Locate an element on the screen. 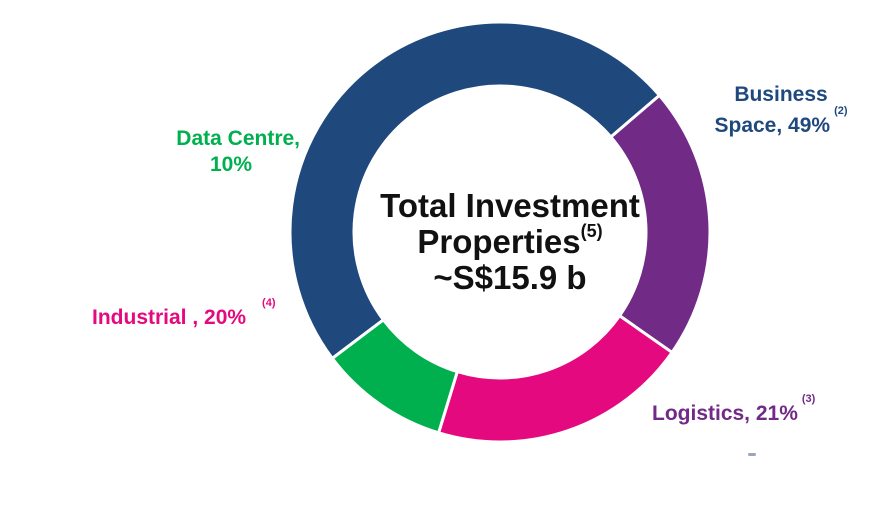  label-logistics-text: Logistics, 21% is located at coordinates (725, 413).